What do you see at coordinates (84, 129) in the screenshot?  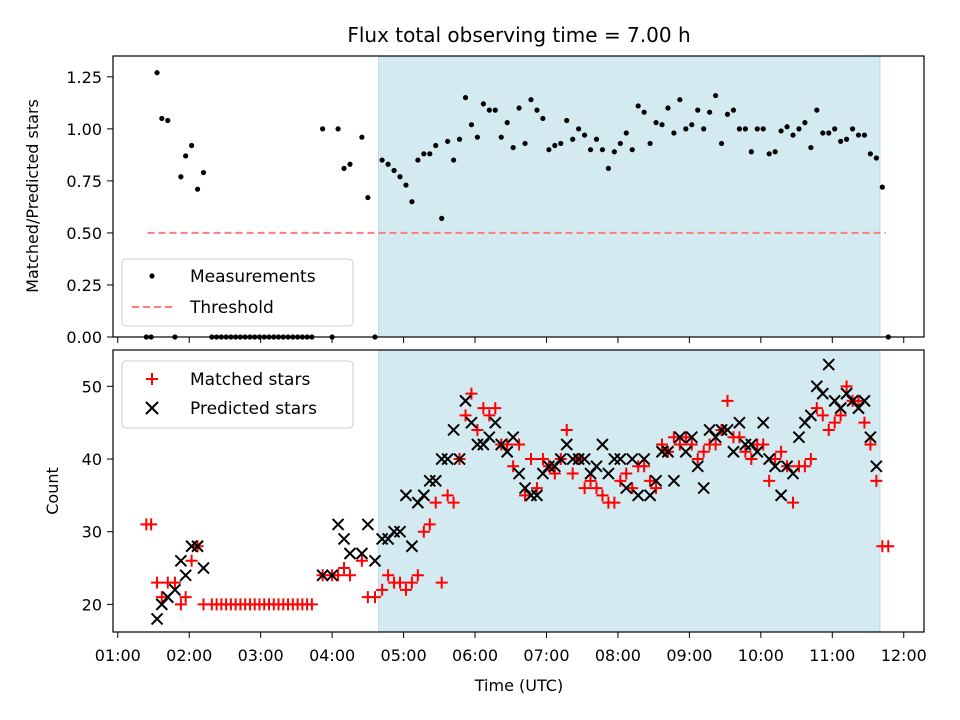 I see `top-y-tick-label: 1.00` at bounding box center [84, 129].